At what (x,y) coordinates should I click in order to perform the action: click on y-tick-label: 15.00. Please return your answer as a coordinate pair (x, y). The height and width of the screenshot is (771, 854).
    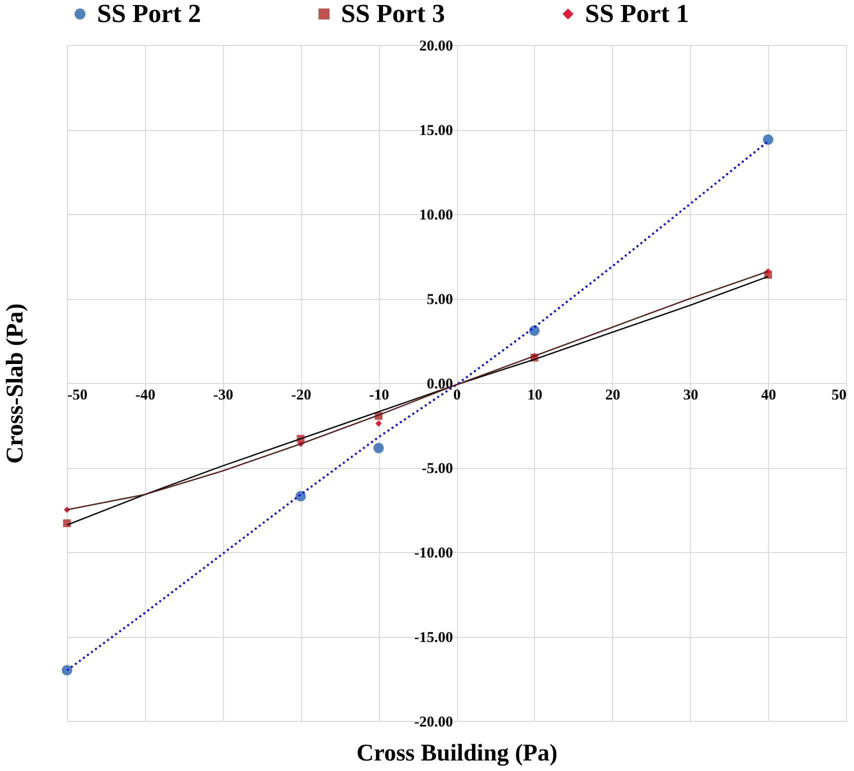
    Looking at the image, I should click on (436, 131).